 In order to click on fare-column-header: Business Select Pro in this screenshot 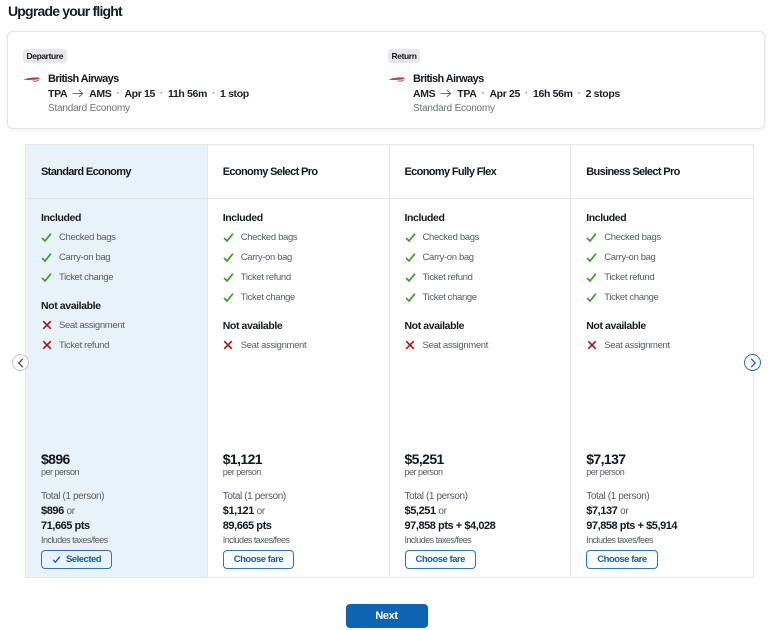, I will do `click(662, 172)`.